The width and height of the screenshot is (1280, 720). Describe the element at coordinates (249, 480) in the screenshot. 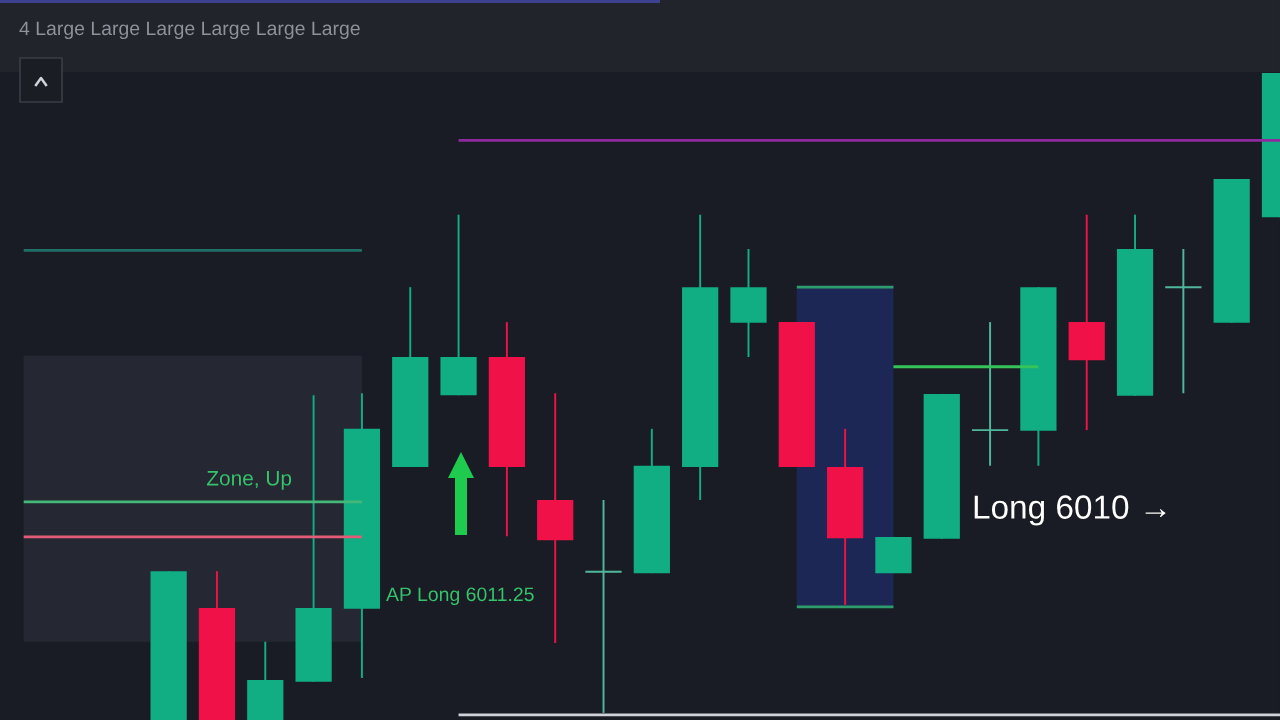

I see `annotation: Zone, Up` at that location.